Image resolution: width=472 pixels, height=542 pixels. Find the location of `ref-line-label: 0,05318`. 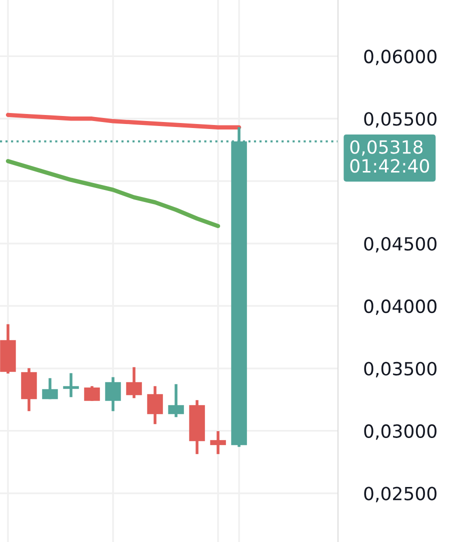

ref-line-label: 0,05318 is located at coordinates (386, 148).